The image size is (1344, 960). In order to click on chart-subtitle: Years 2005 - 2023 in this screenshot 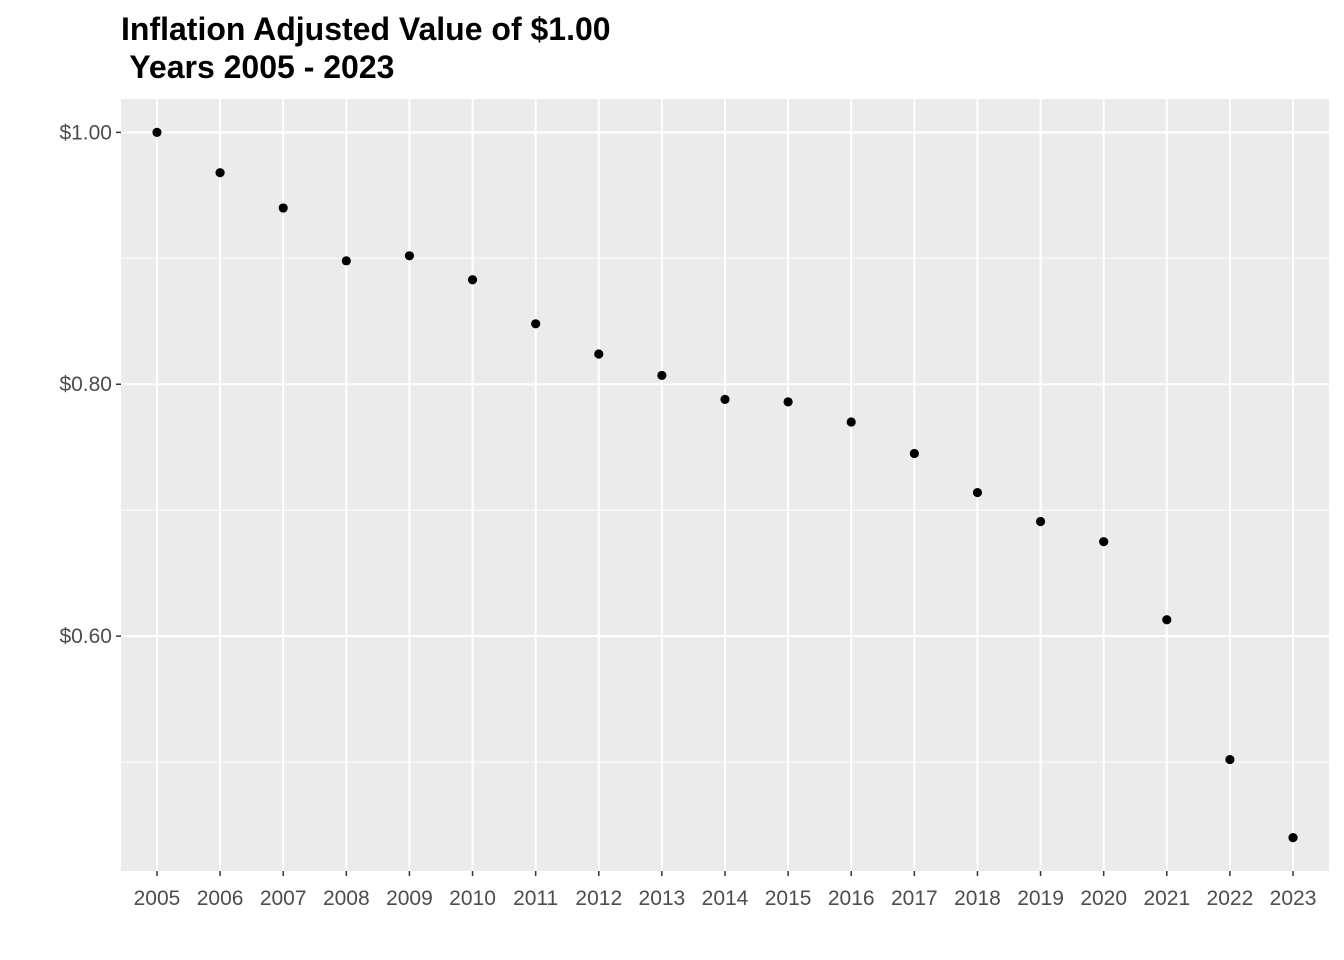, I will do `click(258, 67)`.